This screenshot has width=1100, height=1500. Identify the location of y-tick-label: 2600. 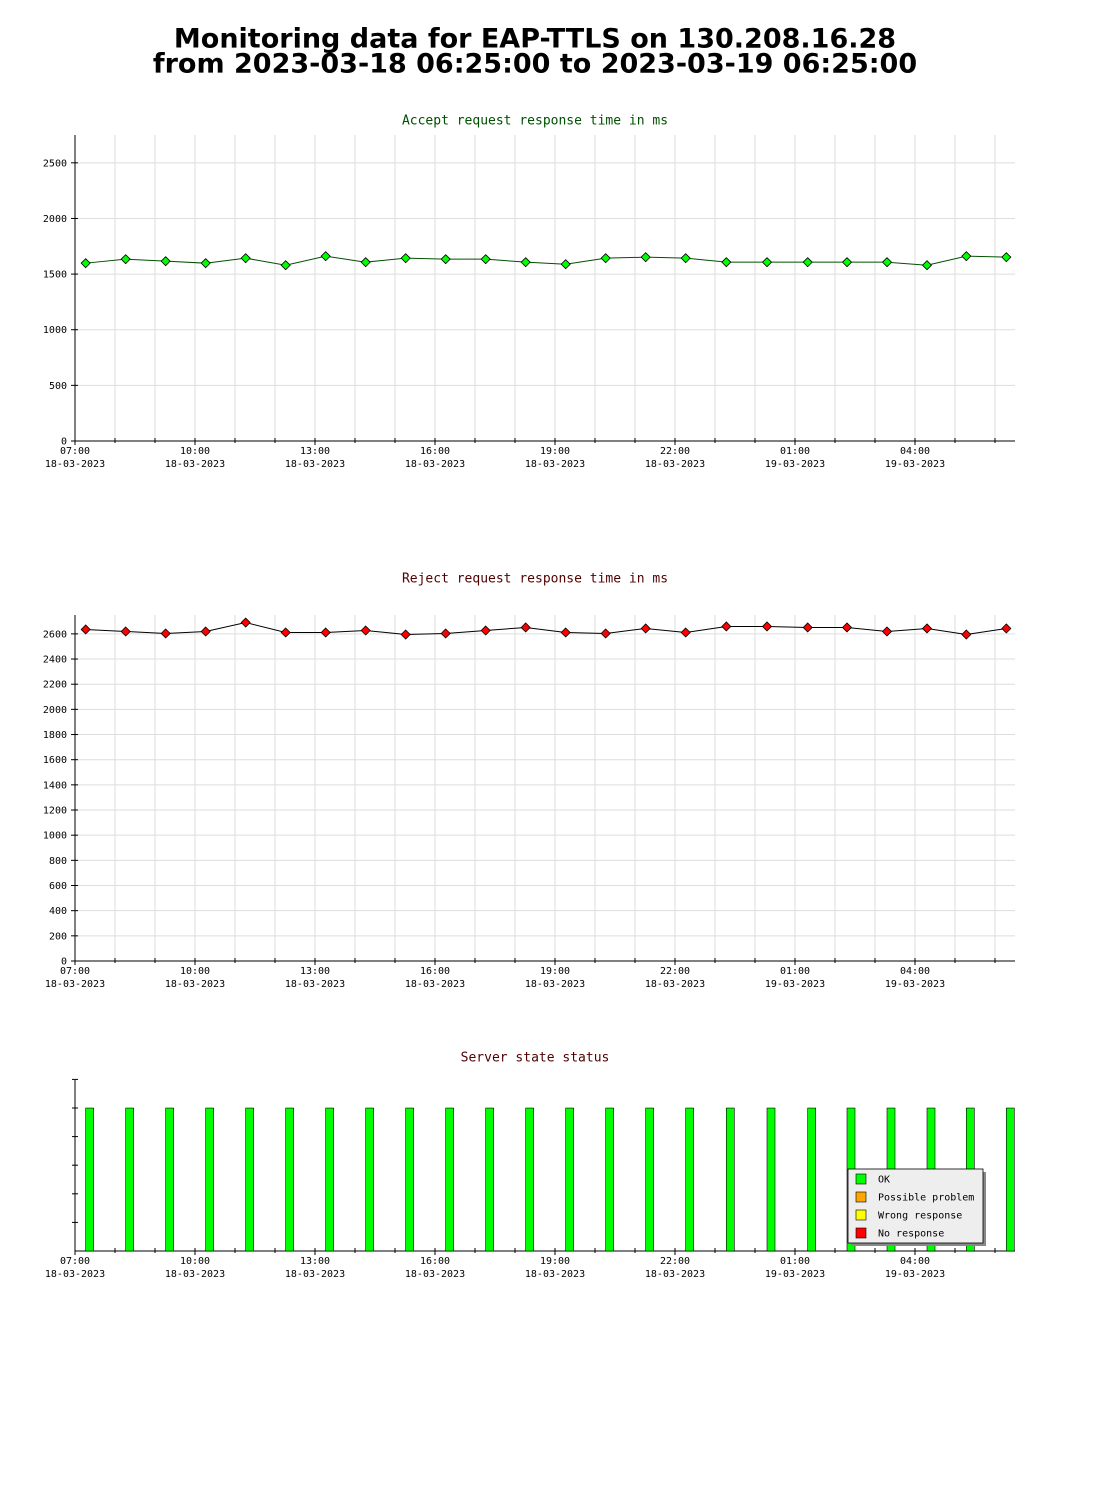
(55, 634).